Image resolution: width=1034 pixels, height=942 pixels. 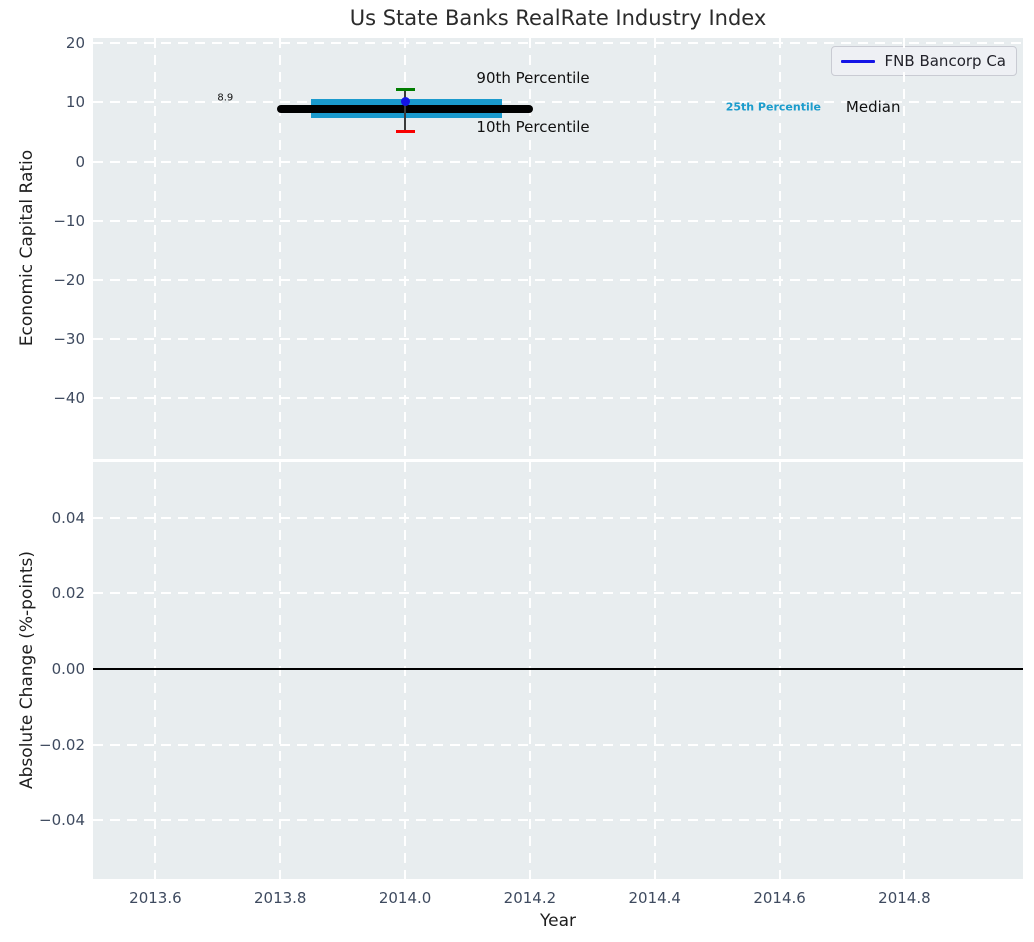 What do you see at coordinates (80, 161) in the screenshot?
I see `y-tick-label: 0` at bounding box center [80, 161].